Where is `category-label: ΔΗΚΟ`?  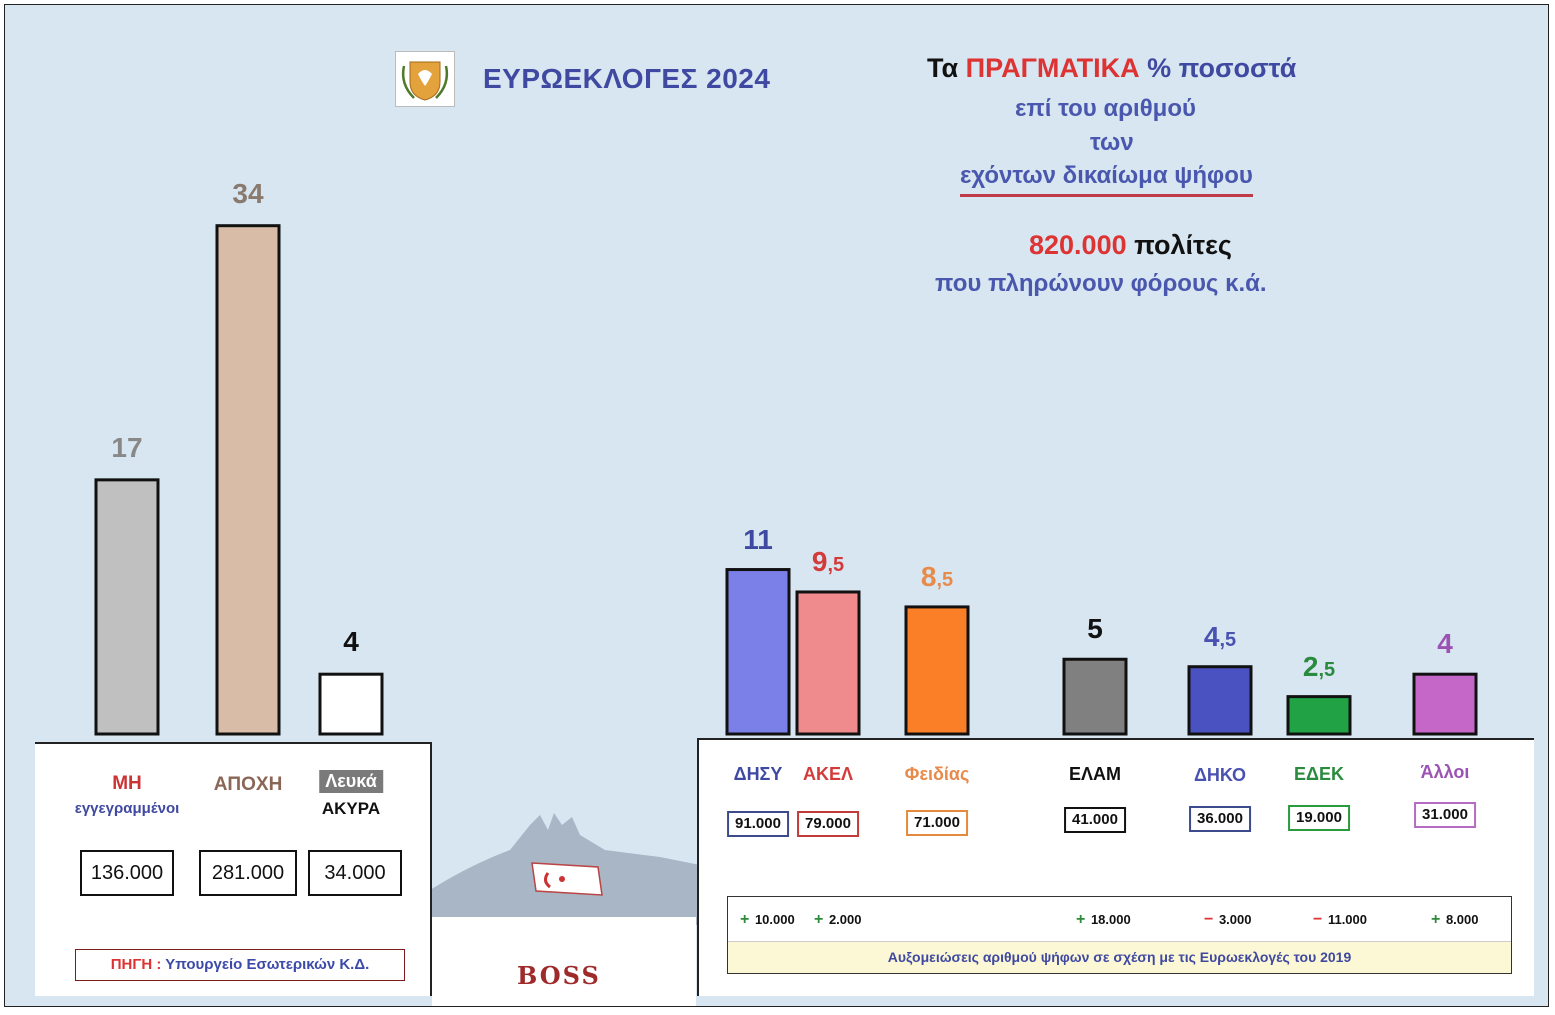
category-label: ΔΗΚΟ is located at coordinates (1220, 775).